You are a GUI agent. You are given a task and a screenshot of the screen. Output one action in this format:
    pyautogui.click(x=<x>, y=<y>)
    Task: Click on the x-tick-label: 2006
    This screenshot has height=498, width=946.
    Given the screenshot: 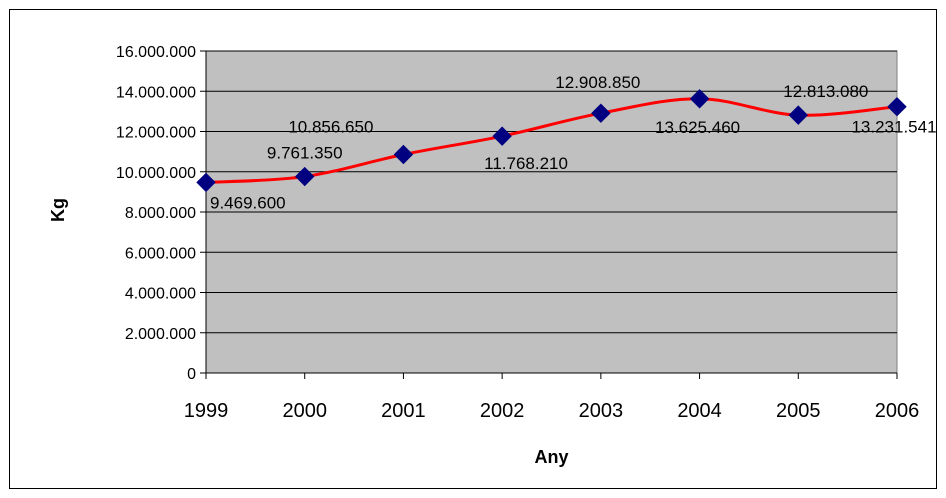 What is the action you would take?
    pyautogui.click(x=897, y=411)
    